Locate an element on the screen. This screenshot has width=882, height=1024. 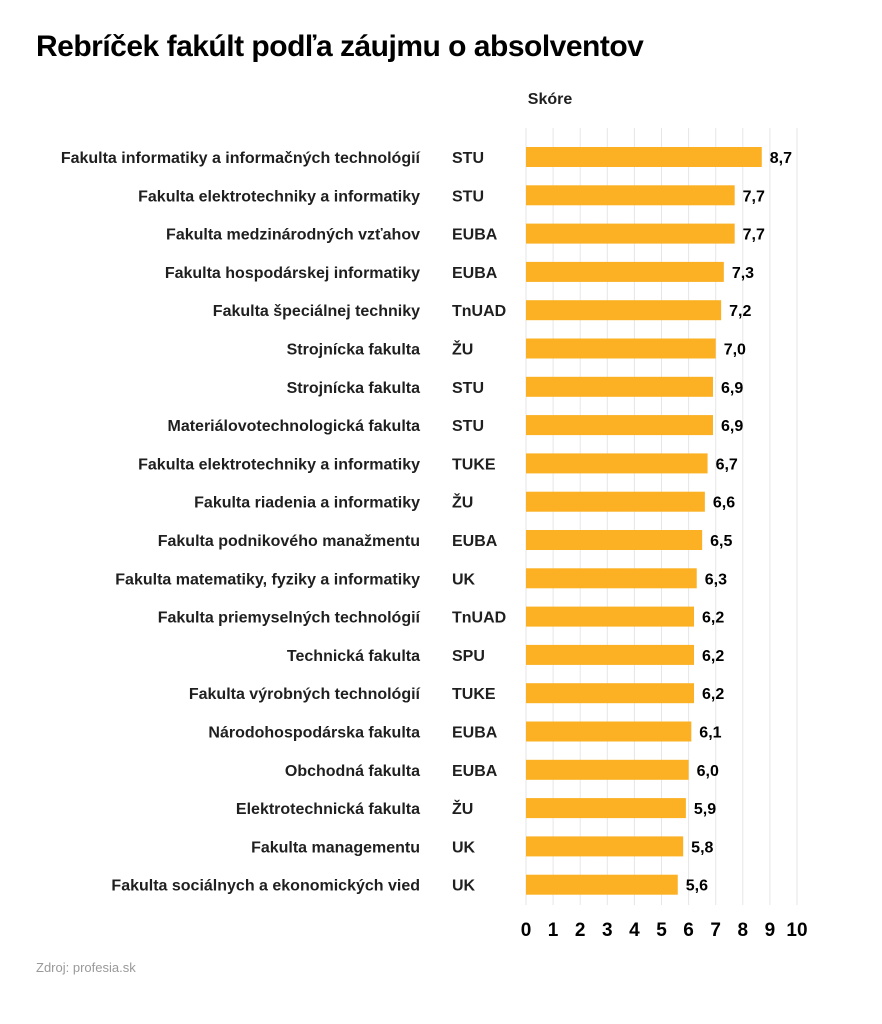
chart-row: Fakulta hospodárskej informatiky EUBA 7,3 is located at coordinates (459, 271).